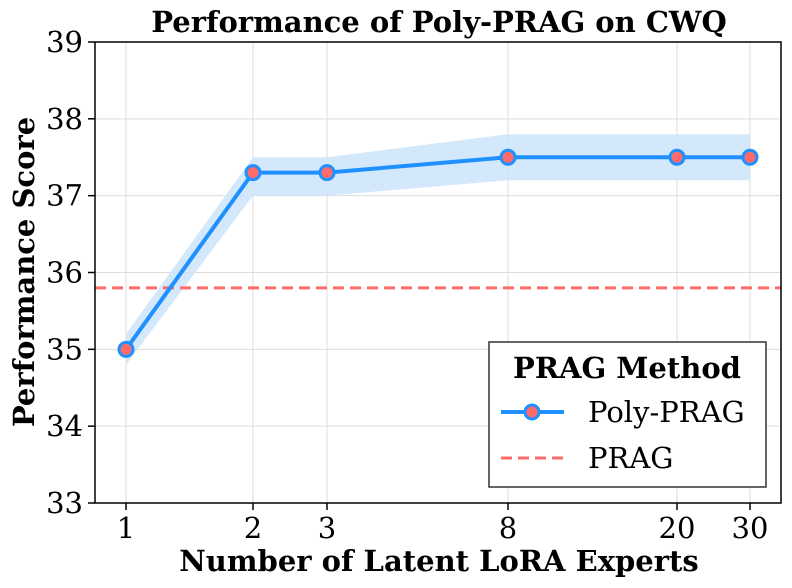  Describe the element at coordinates (443, 524) in the screenshot. I see `x-axis-ticks: 1 2 3 8 20 30` at that location.